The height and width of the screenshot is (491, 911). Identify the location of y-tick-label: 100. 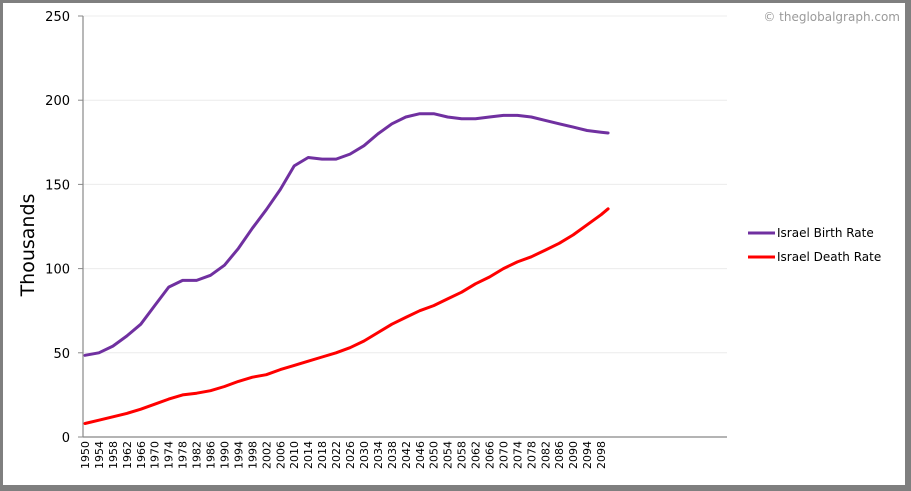
(57, 270).